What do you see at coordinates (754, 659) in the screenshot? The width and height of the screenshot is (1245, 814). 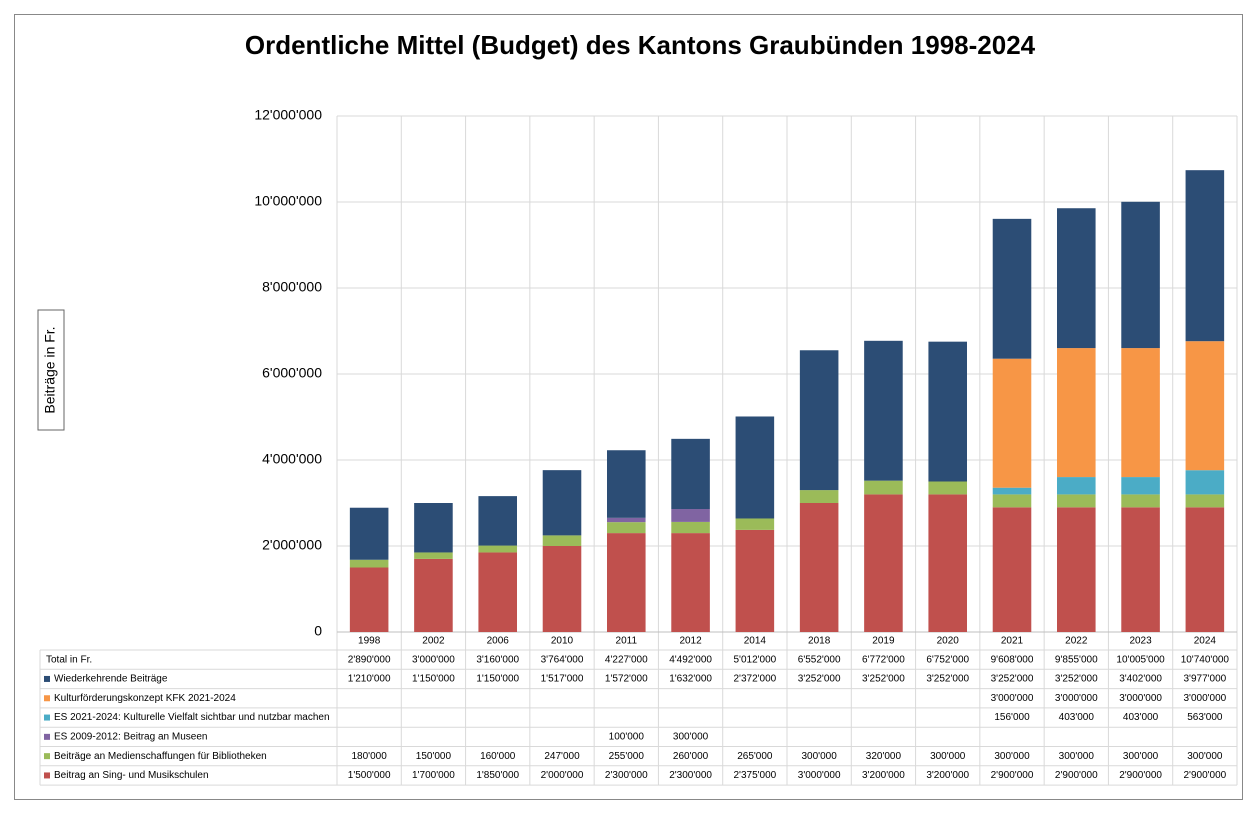 I see `table-value: 5'012'000` at bounding box center [754, 659].